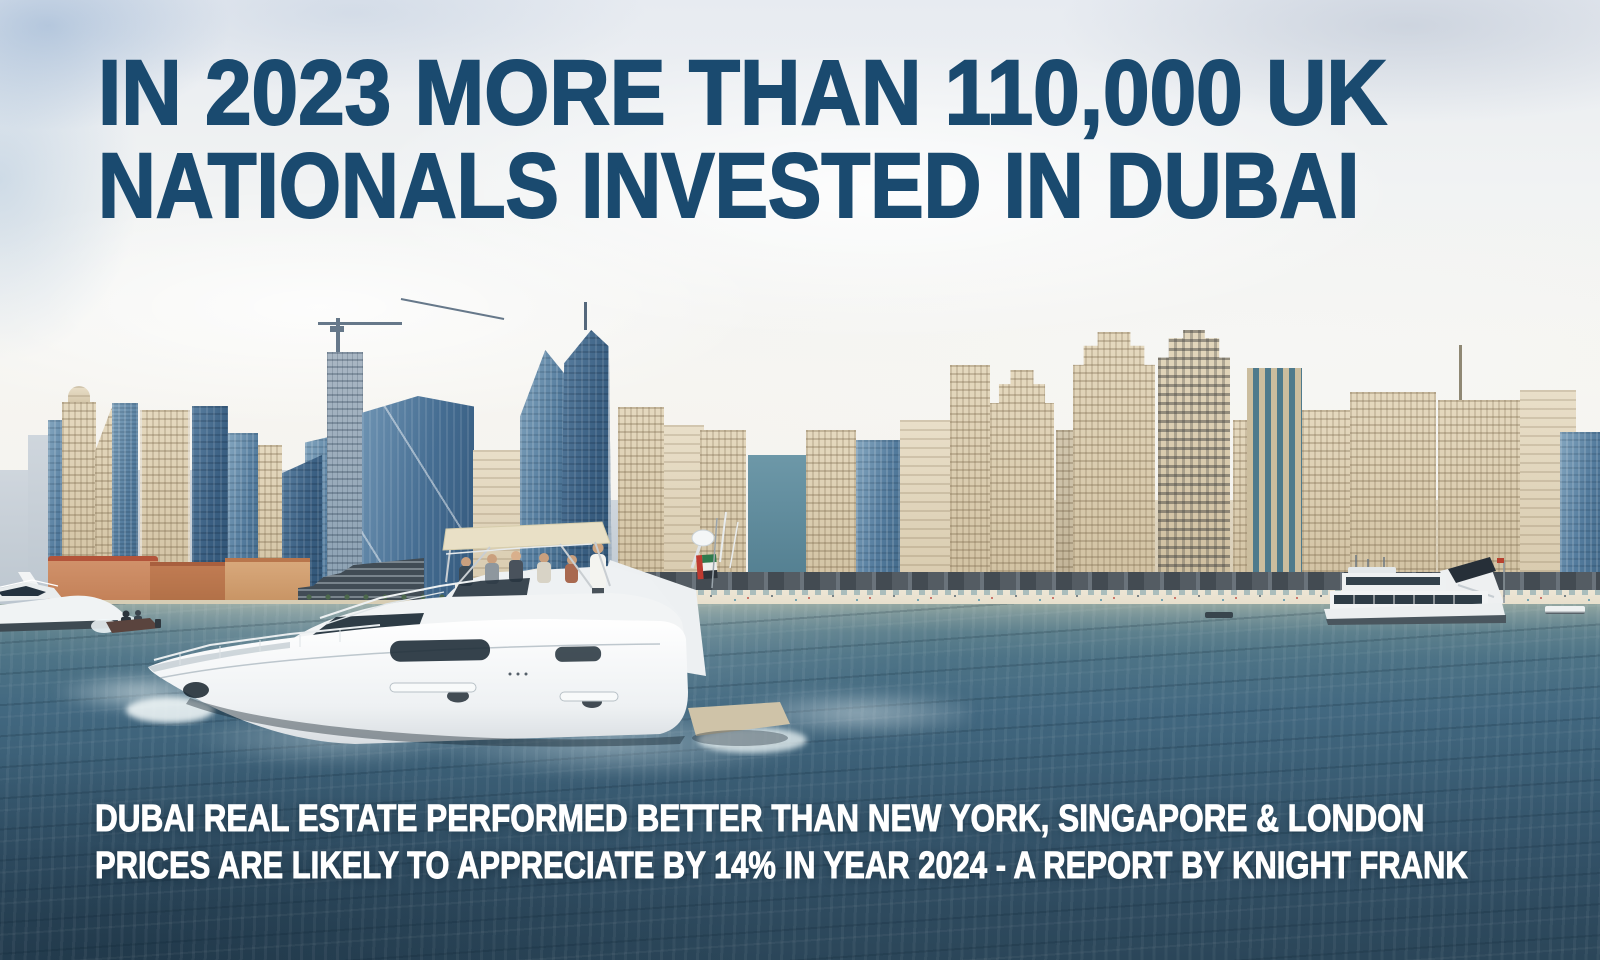 The image size is (1600, 960). I want to click on yacht-left, so click(69, 602).